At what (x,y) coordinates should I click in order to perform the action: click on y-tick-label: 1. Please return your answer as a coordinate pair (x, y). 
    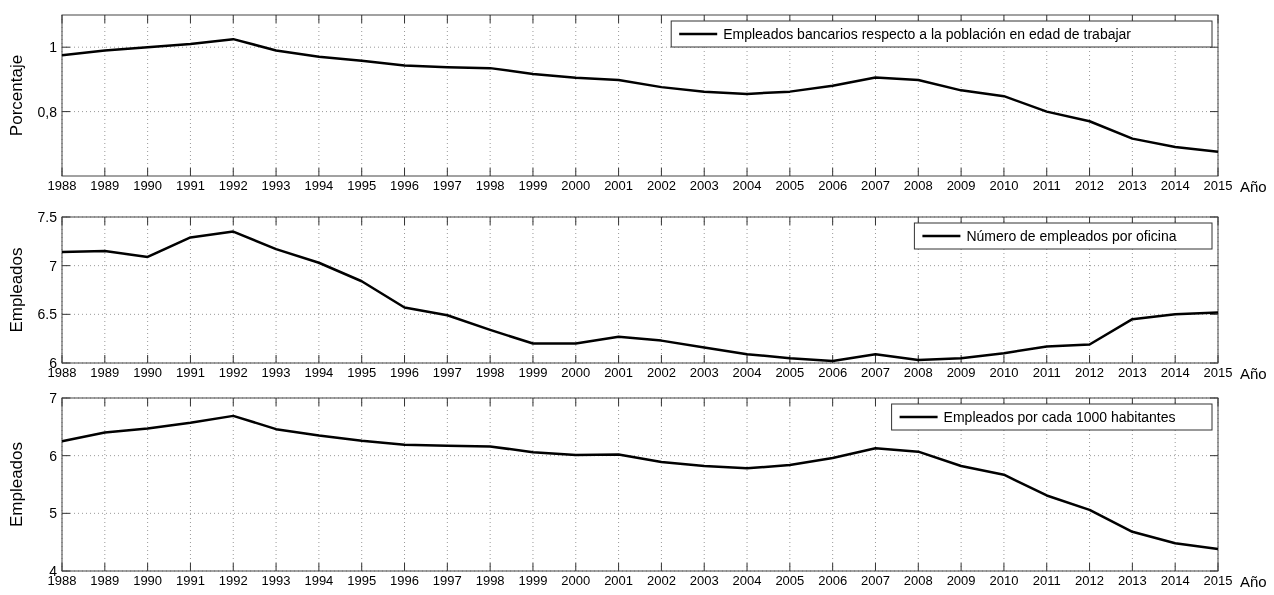
    Looking at the image, I should click on (53, 47).